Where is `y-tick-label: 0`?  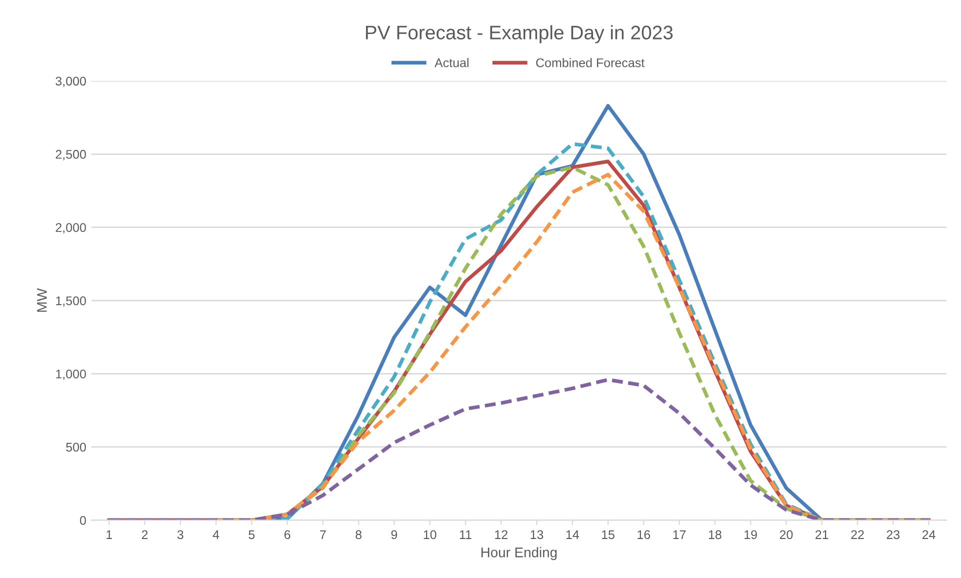 y-tick-label: 0 is located at coordinates (83, 520).